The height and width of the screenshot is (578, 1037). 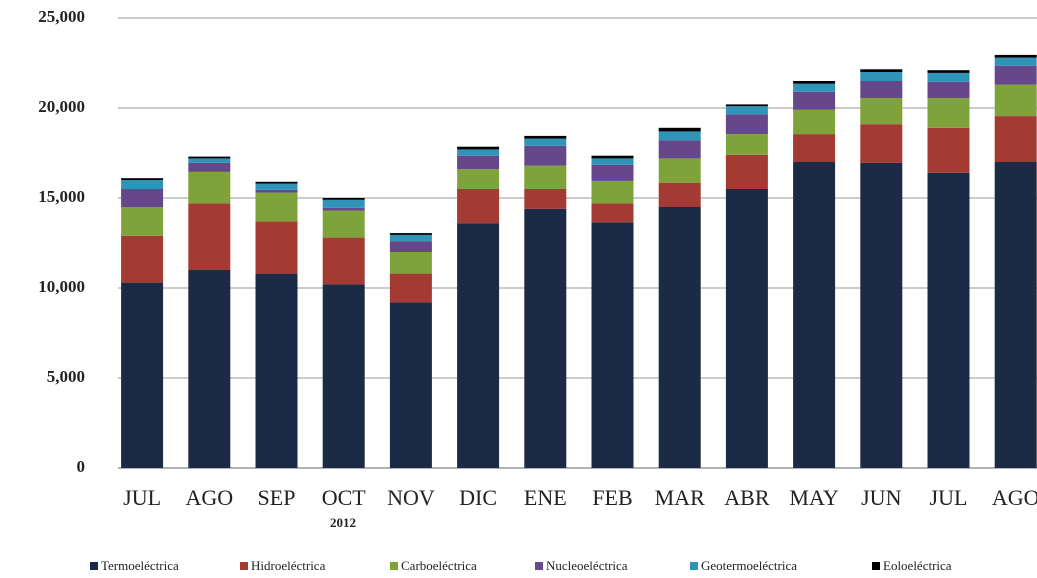 What do you see at coordinates (680, 497) in the screenshot?
I see `x-tick-label: MAR` at bounding box center [680, 497].